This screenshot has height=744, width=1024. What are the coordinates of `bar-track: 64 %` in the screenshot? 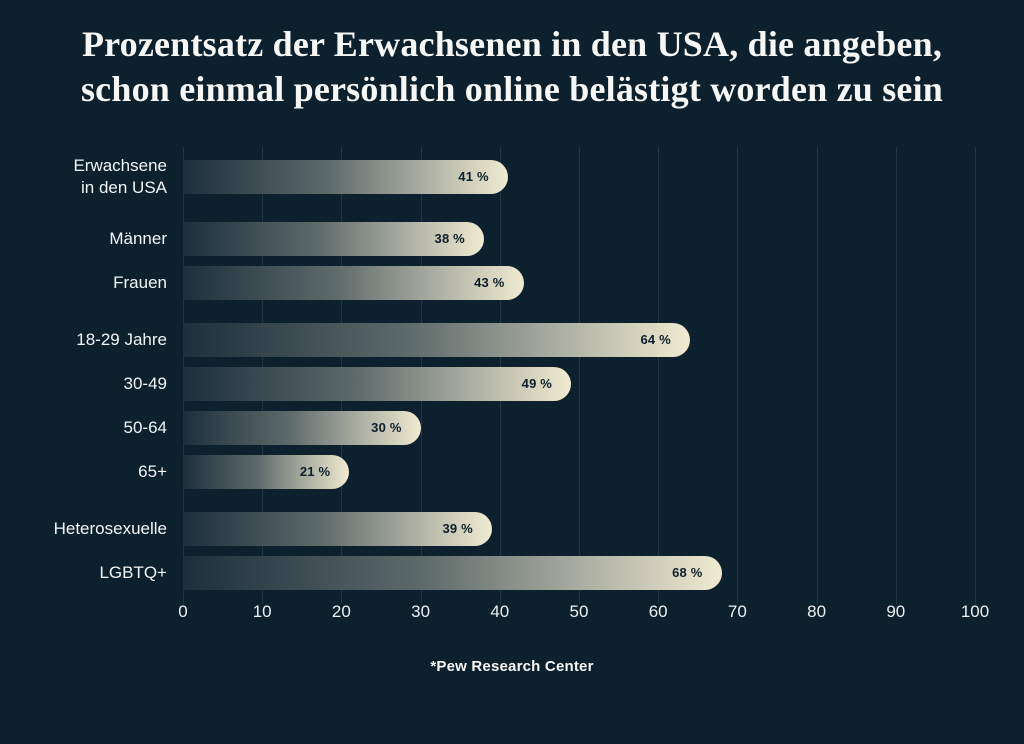 It's located at (579, 339).